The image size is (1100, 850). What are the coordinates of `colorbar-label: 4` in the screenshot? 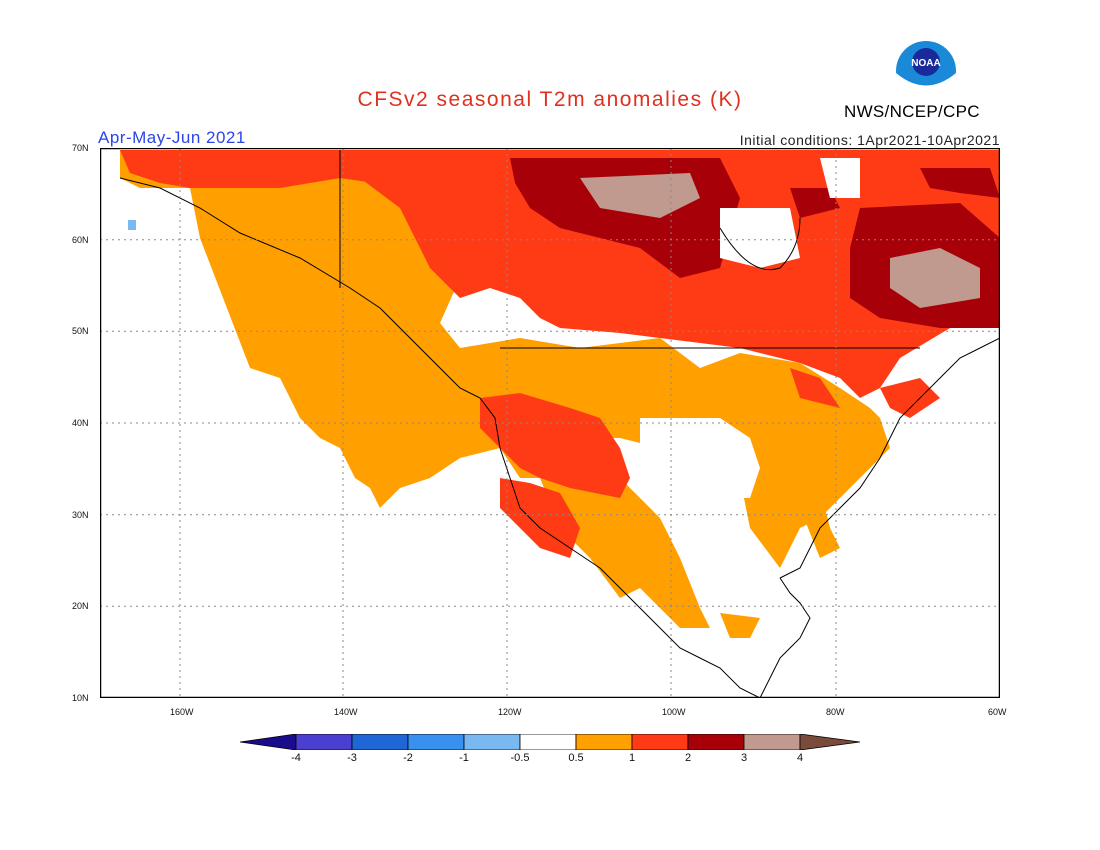 It's located at (800, 758).